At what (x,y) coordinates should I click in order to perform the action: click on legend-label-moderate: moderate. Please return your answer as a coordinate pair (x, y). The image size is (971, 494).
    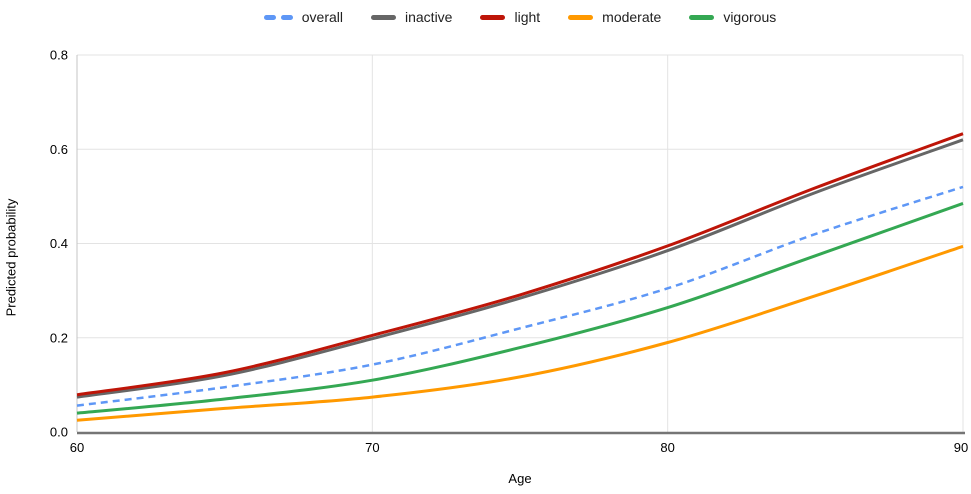
    Looking at the image, I should click on (632, 17).